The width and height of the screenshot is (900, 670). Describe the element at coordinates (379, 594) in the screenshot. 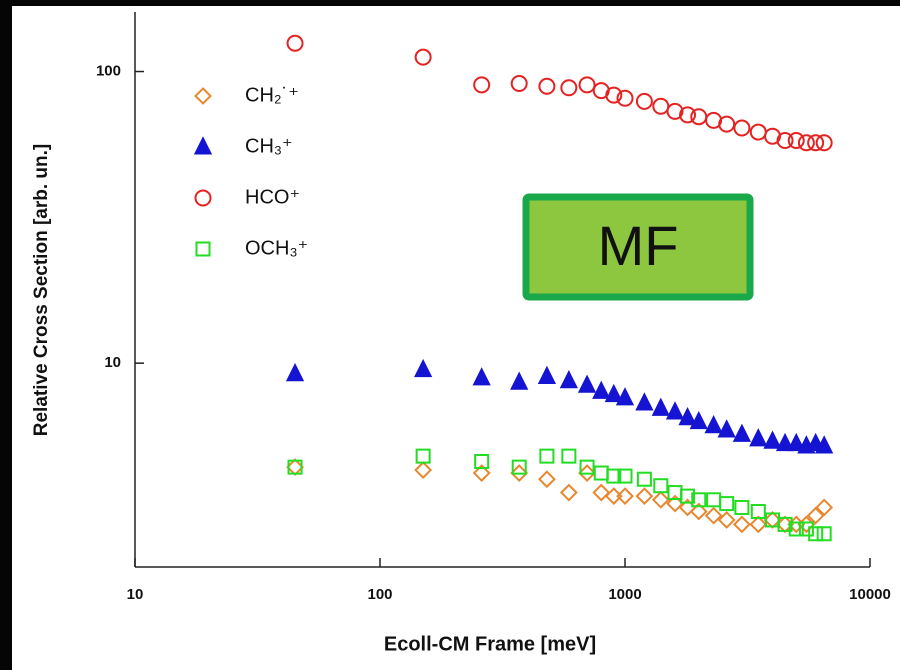

I see `x-tick-label: 100` at that location.